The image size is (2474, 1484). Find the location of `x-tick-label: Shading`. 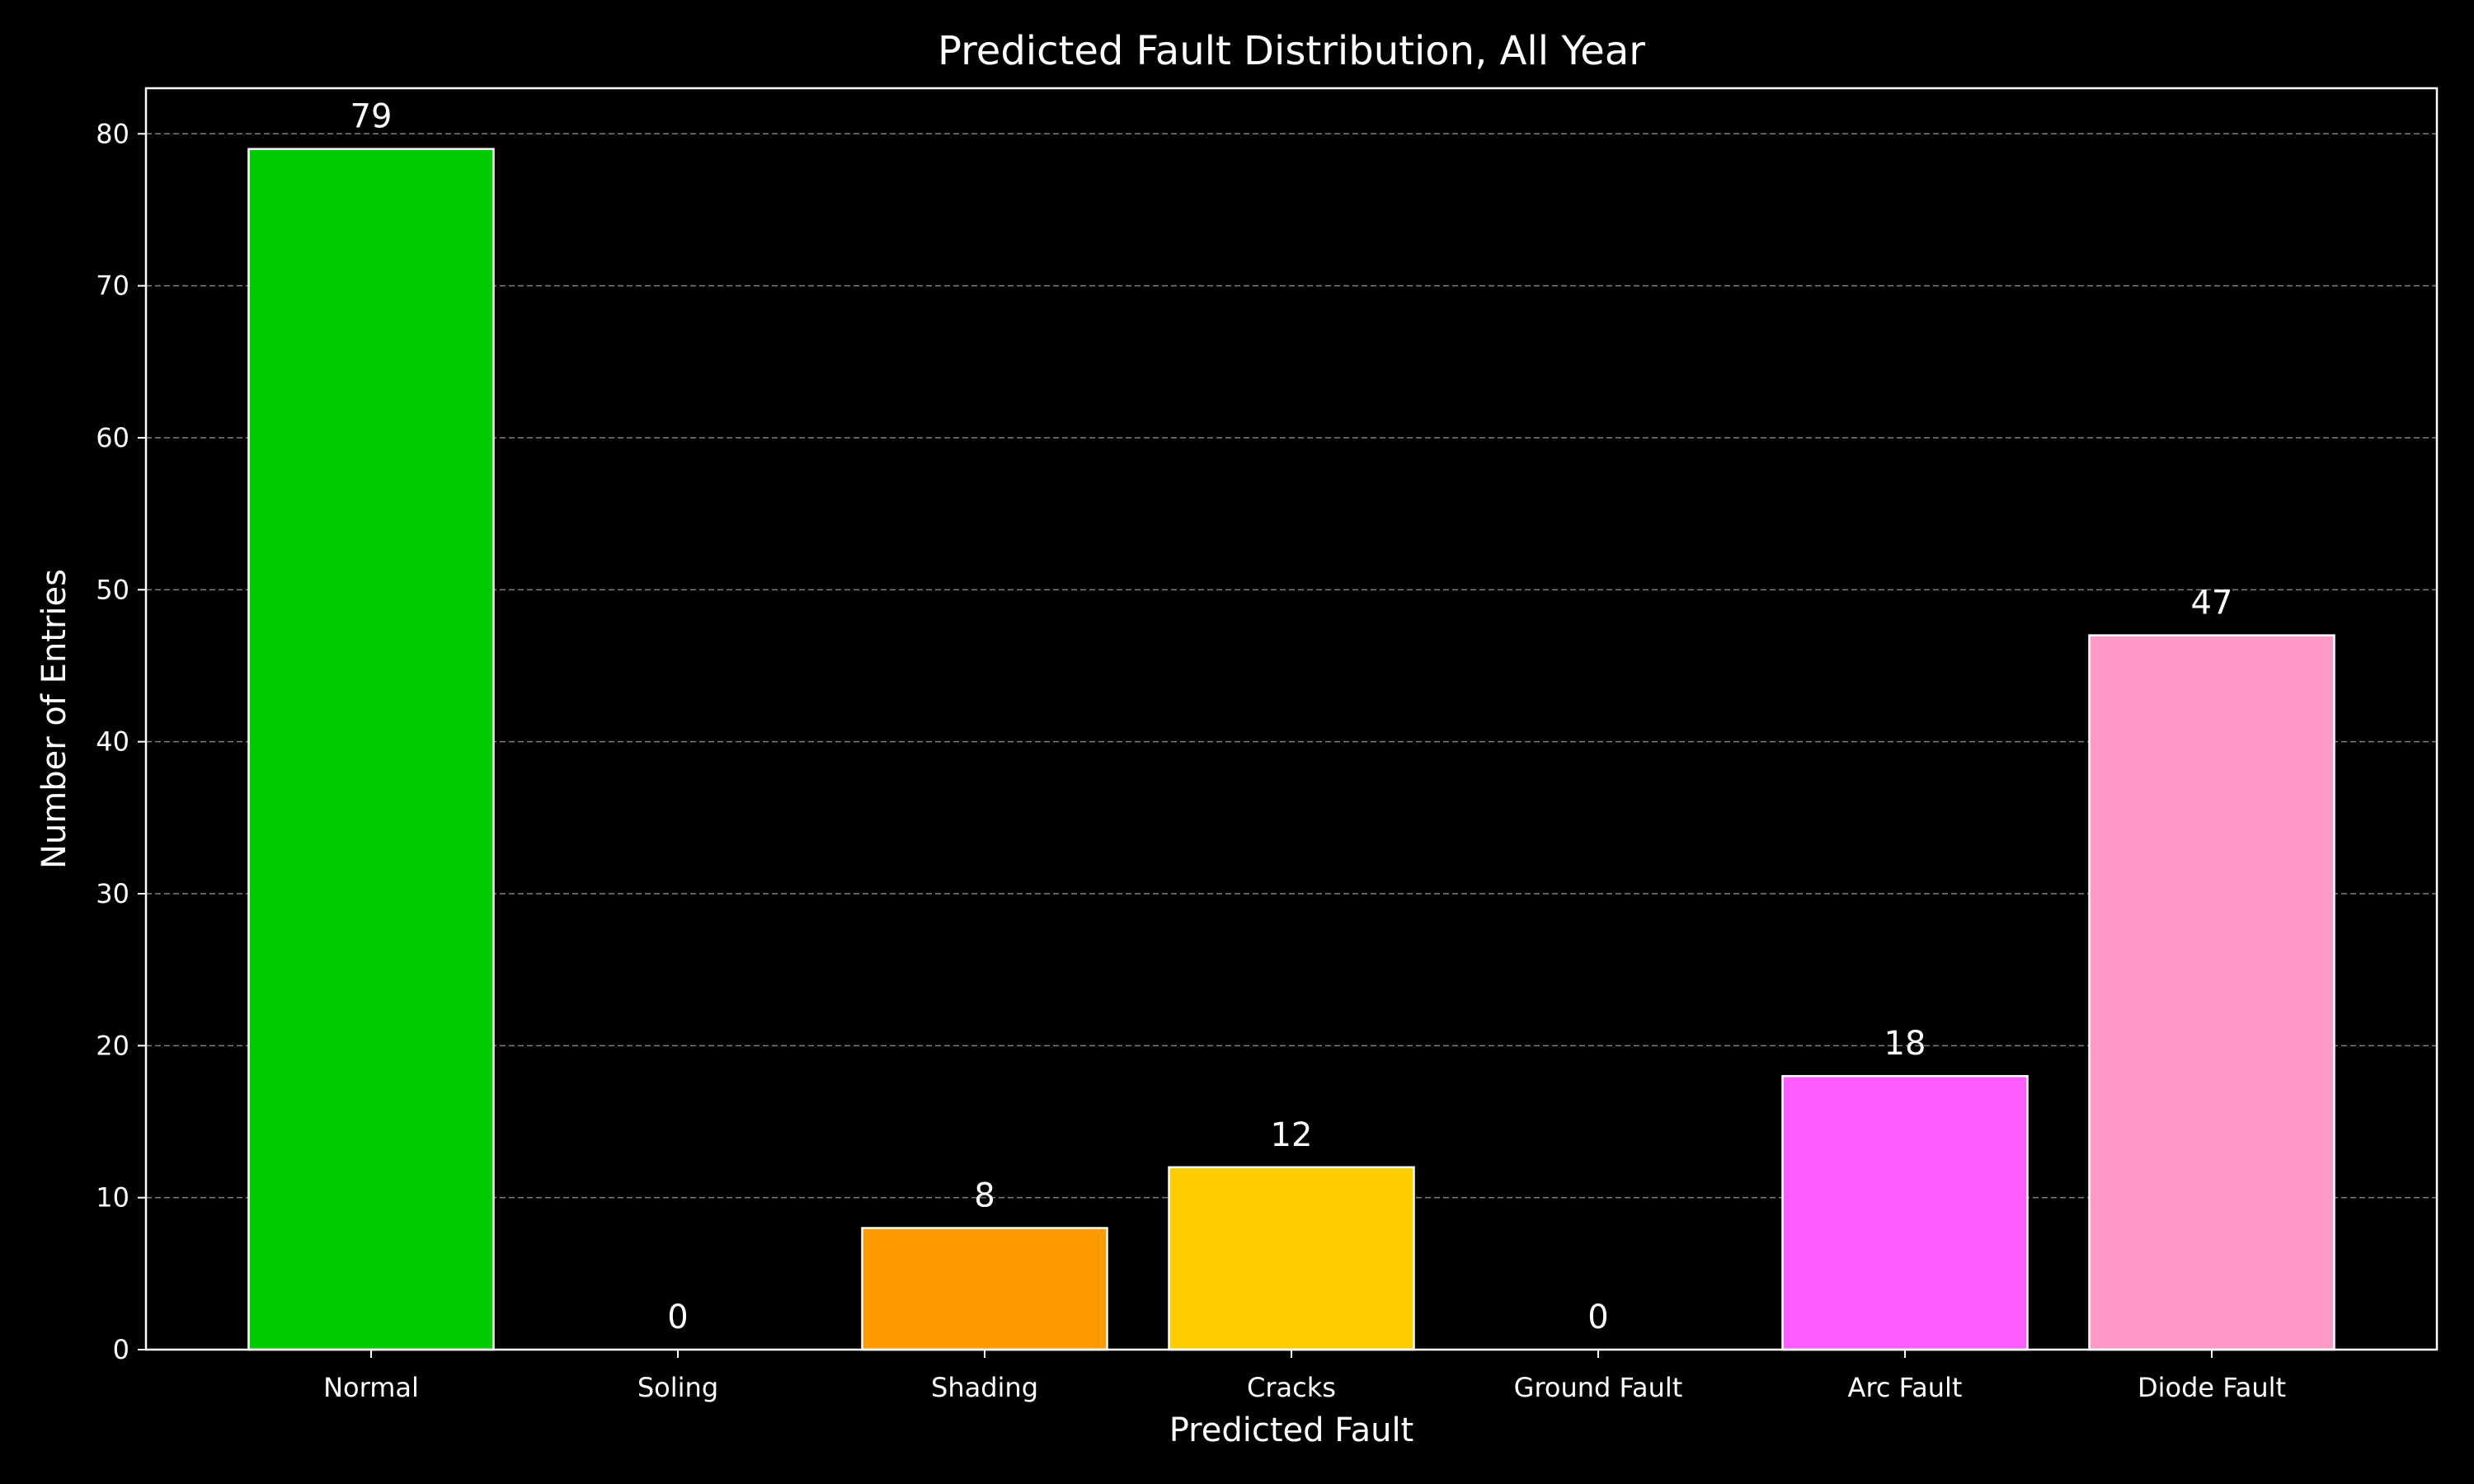

x-tick-label: Shading is located at coordinates (984, 1387).